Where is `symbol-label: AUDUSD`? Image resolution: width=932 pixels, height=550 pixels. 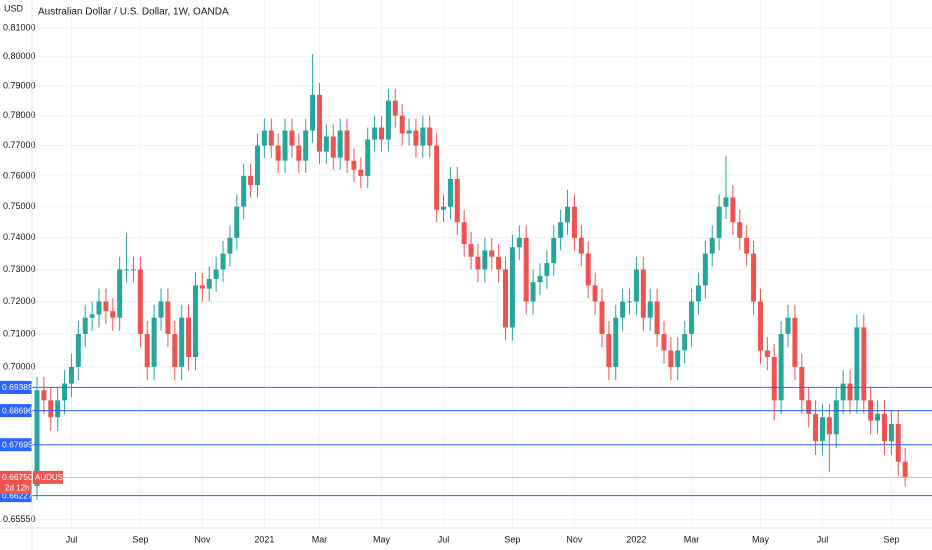
symbol-label: AUDUSD is located at coordinates (52, 477).